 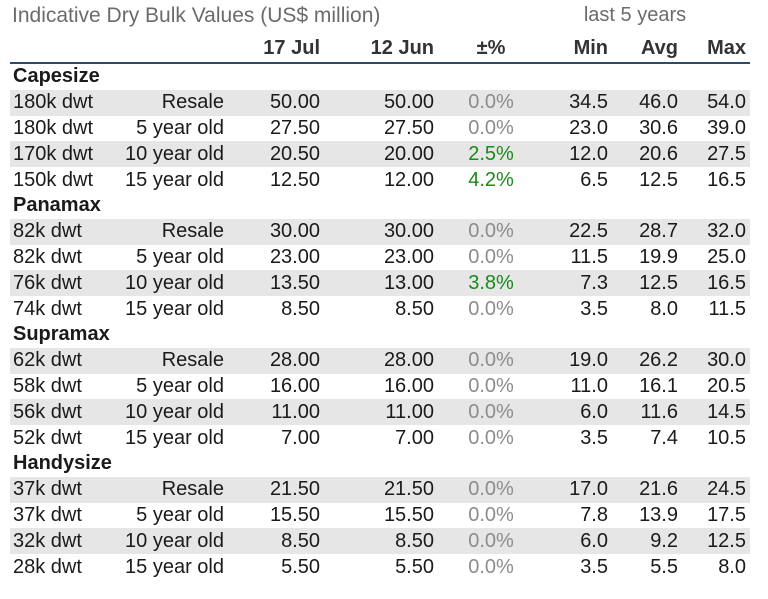 What do you see at coordinates (196, 15) in the screenshot?
I see `report-title: Indicative Dry Bulk Values (US$ million)` at bounding box center [196, 15].